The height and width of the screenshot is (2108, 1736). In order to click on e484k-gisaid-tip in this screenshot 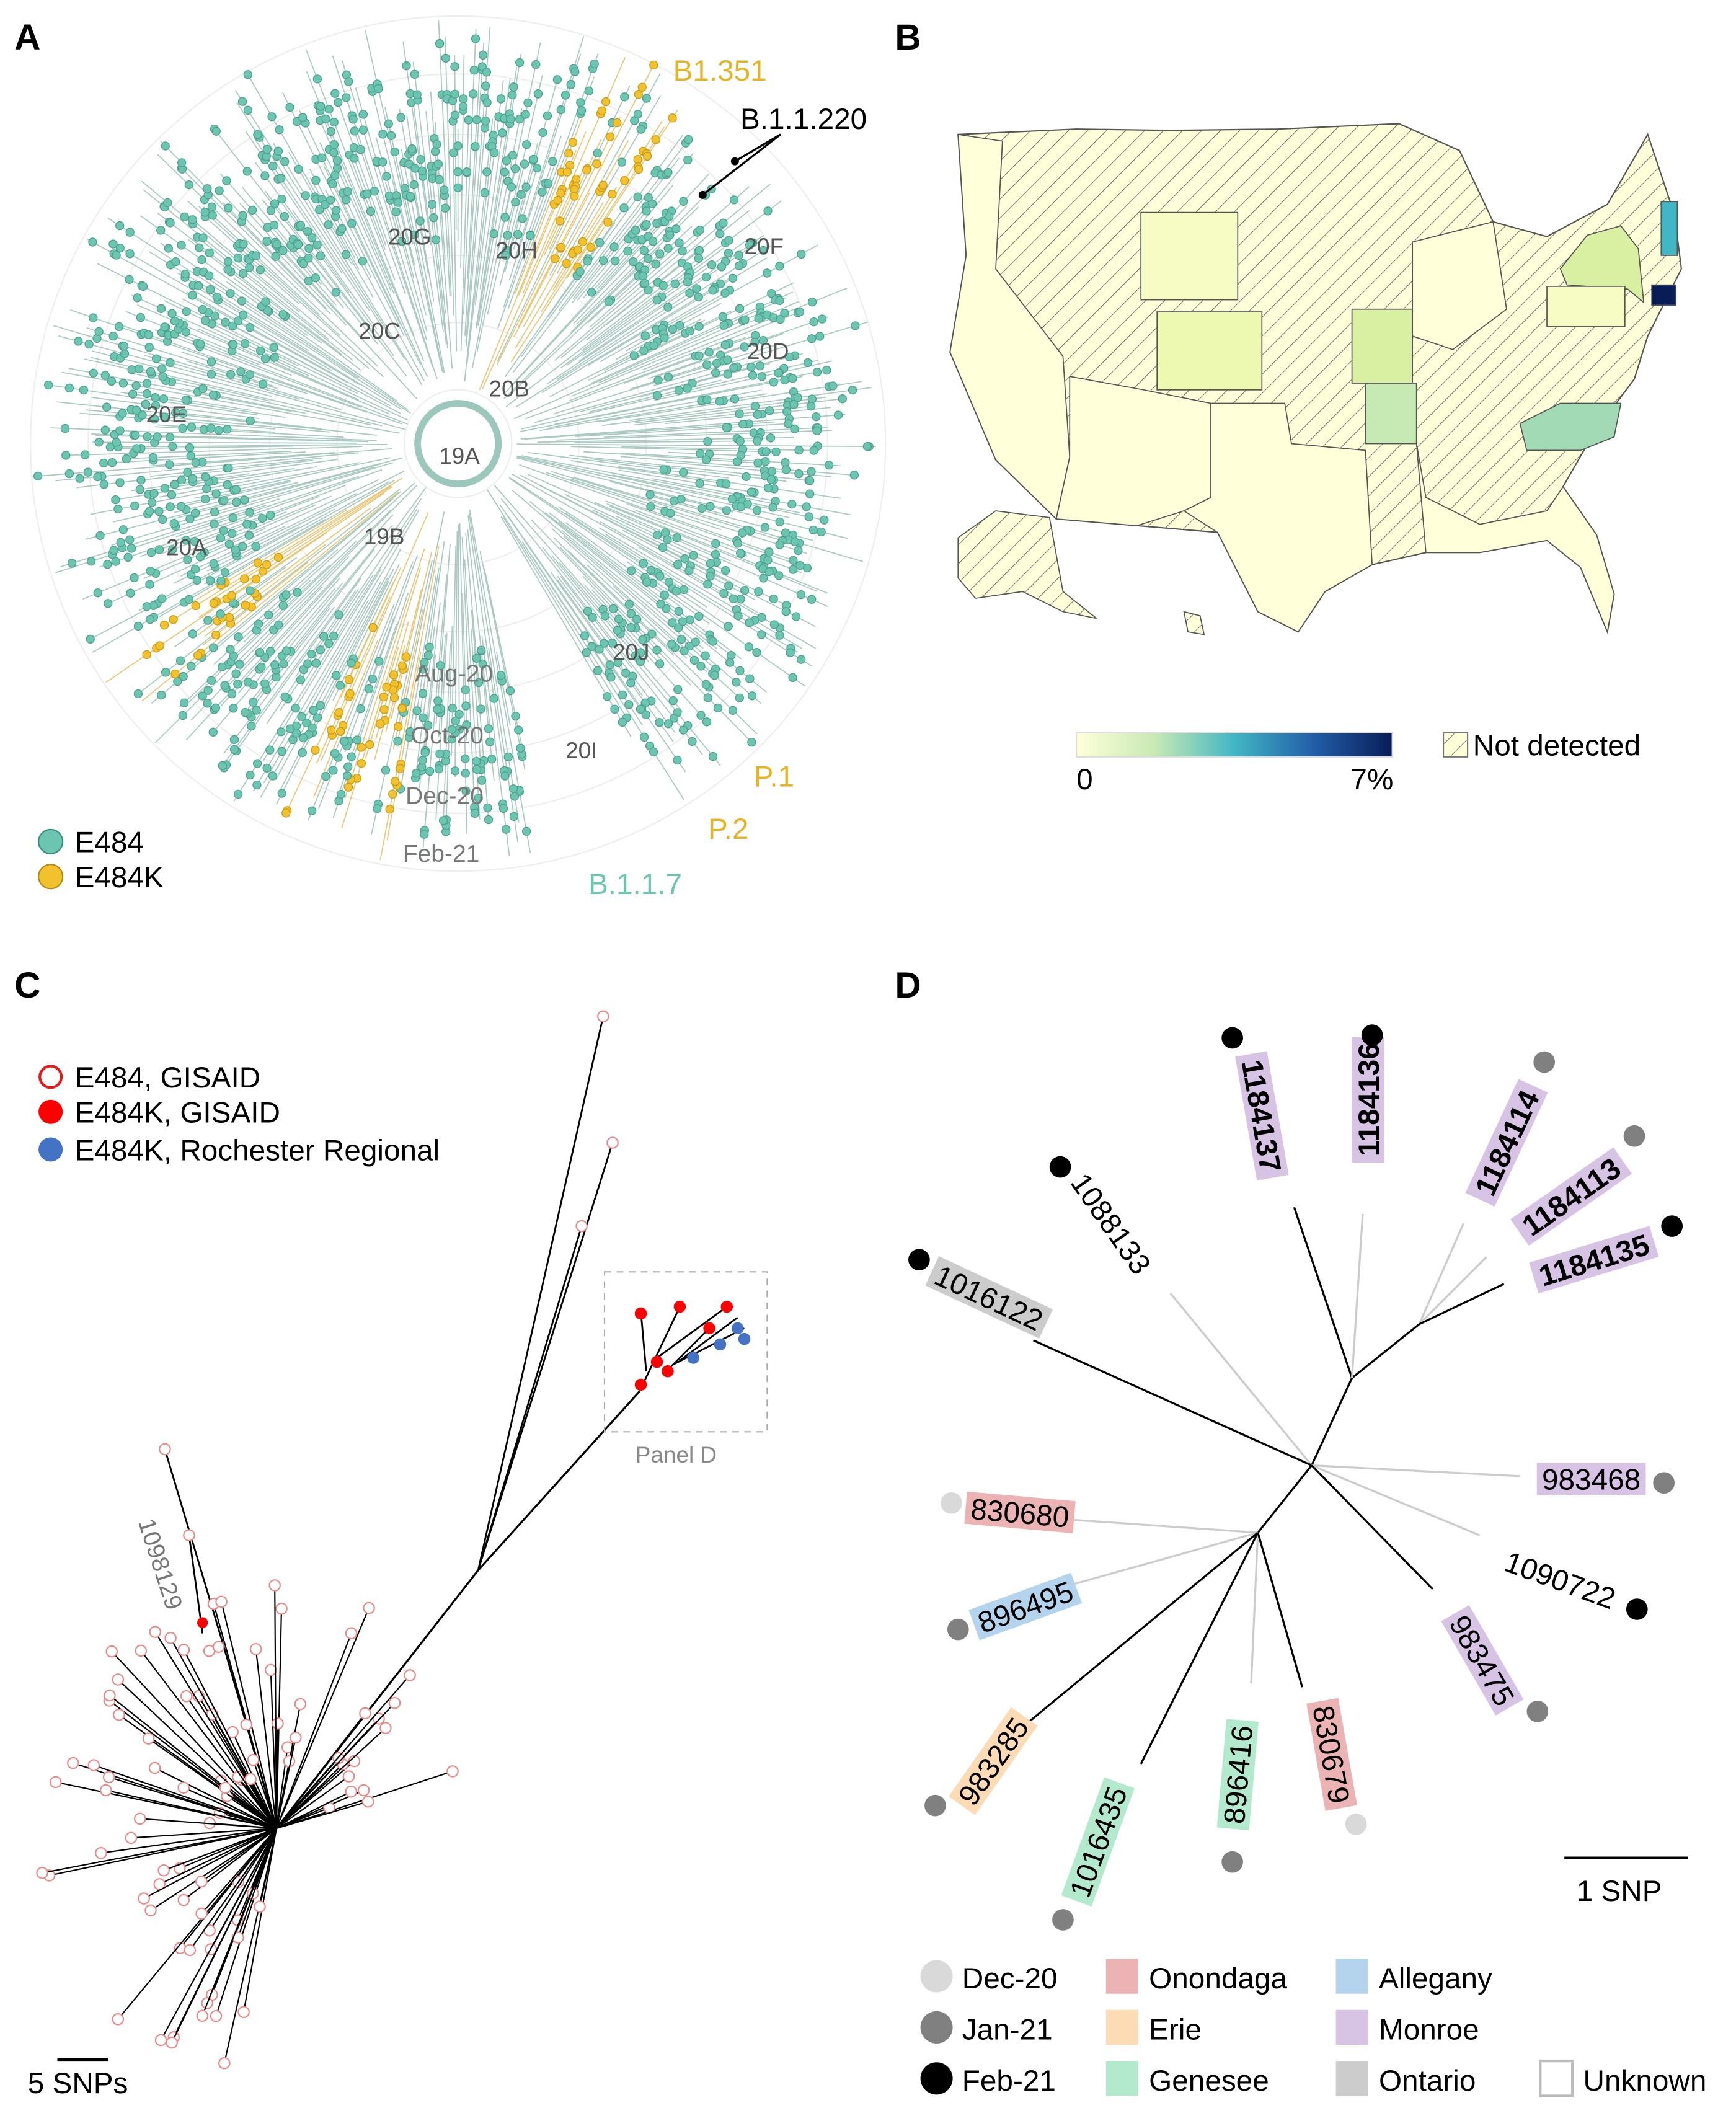, I will do `click(709, 1328)`.